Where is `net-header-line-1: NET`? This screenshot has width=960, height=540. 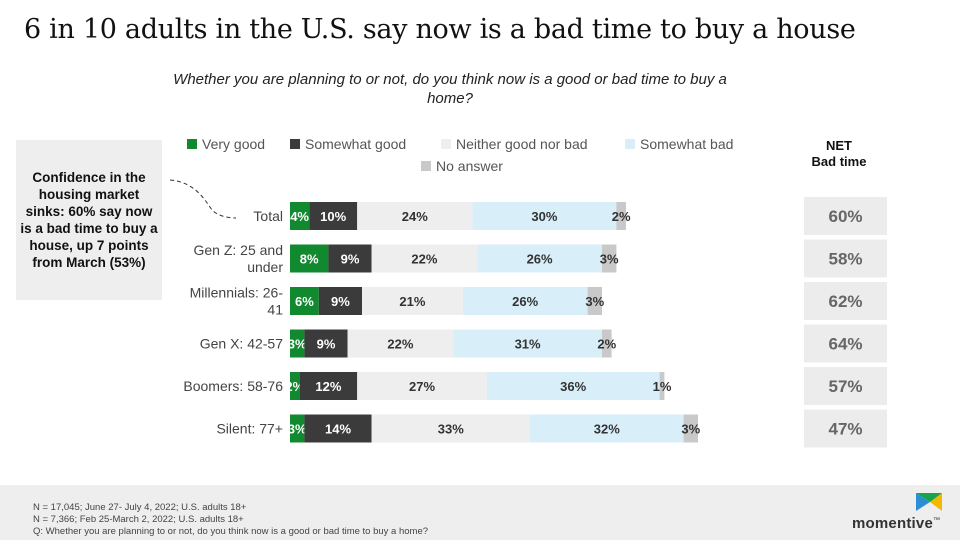 net-header-line-1: NET is located at coordinates (839, 145).